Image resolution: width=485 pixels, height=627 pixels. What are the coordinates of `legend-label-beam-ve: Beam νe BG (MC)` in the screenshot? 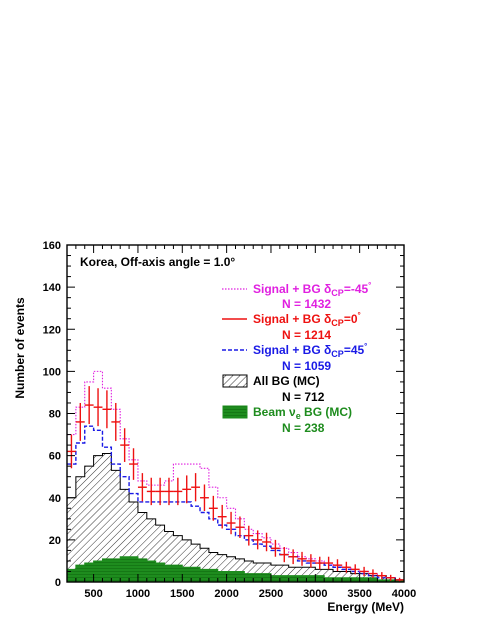 It's located at (302, 413).